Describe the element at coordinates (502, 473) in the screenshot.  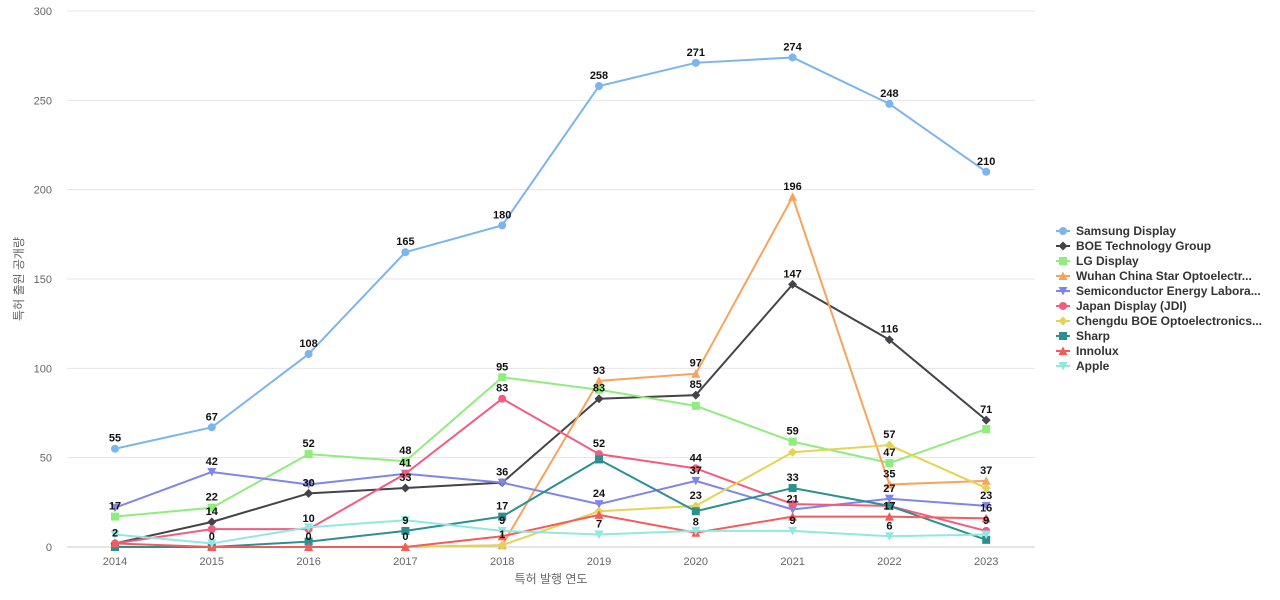
I see `data-label: 36` at that location.